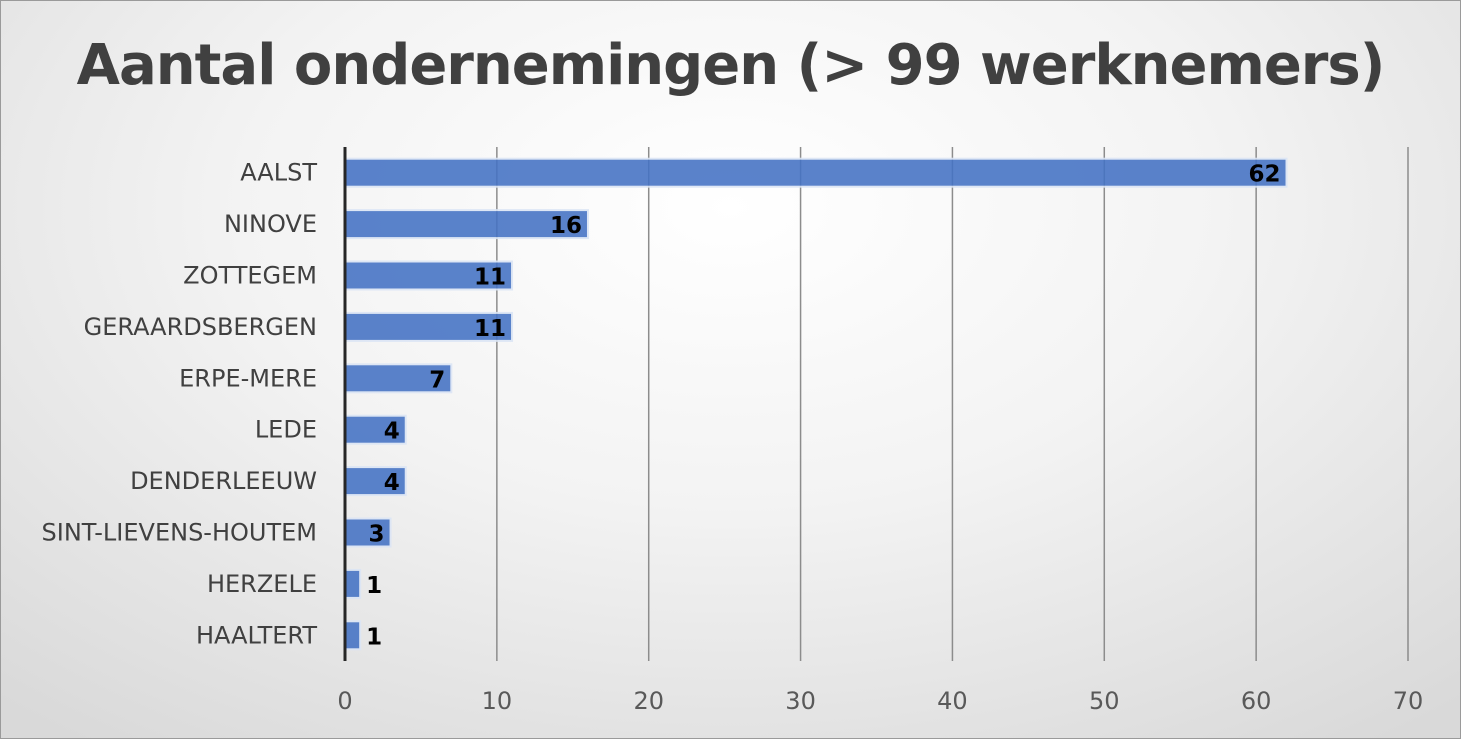 The image size is (1461, 740). What do you see at coordinates (392, 432) in the screenshot?
I see `data-label-lede: 4` at bounding box center [392, 432].